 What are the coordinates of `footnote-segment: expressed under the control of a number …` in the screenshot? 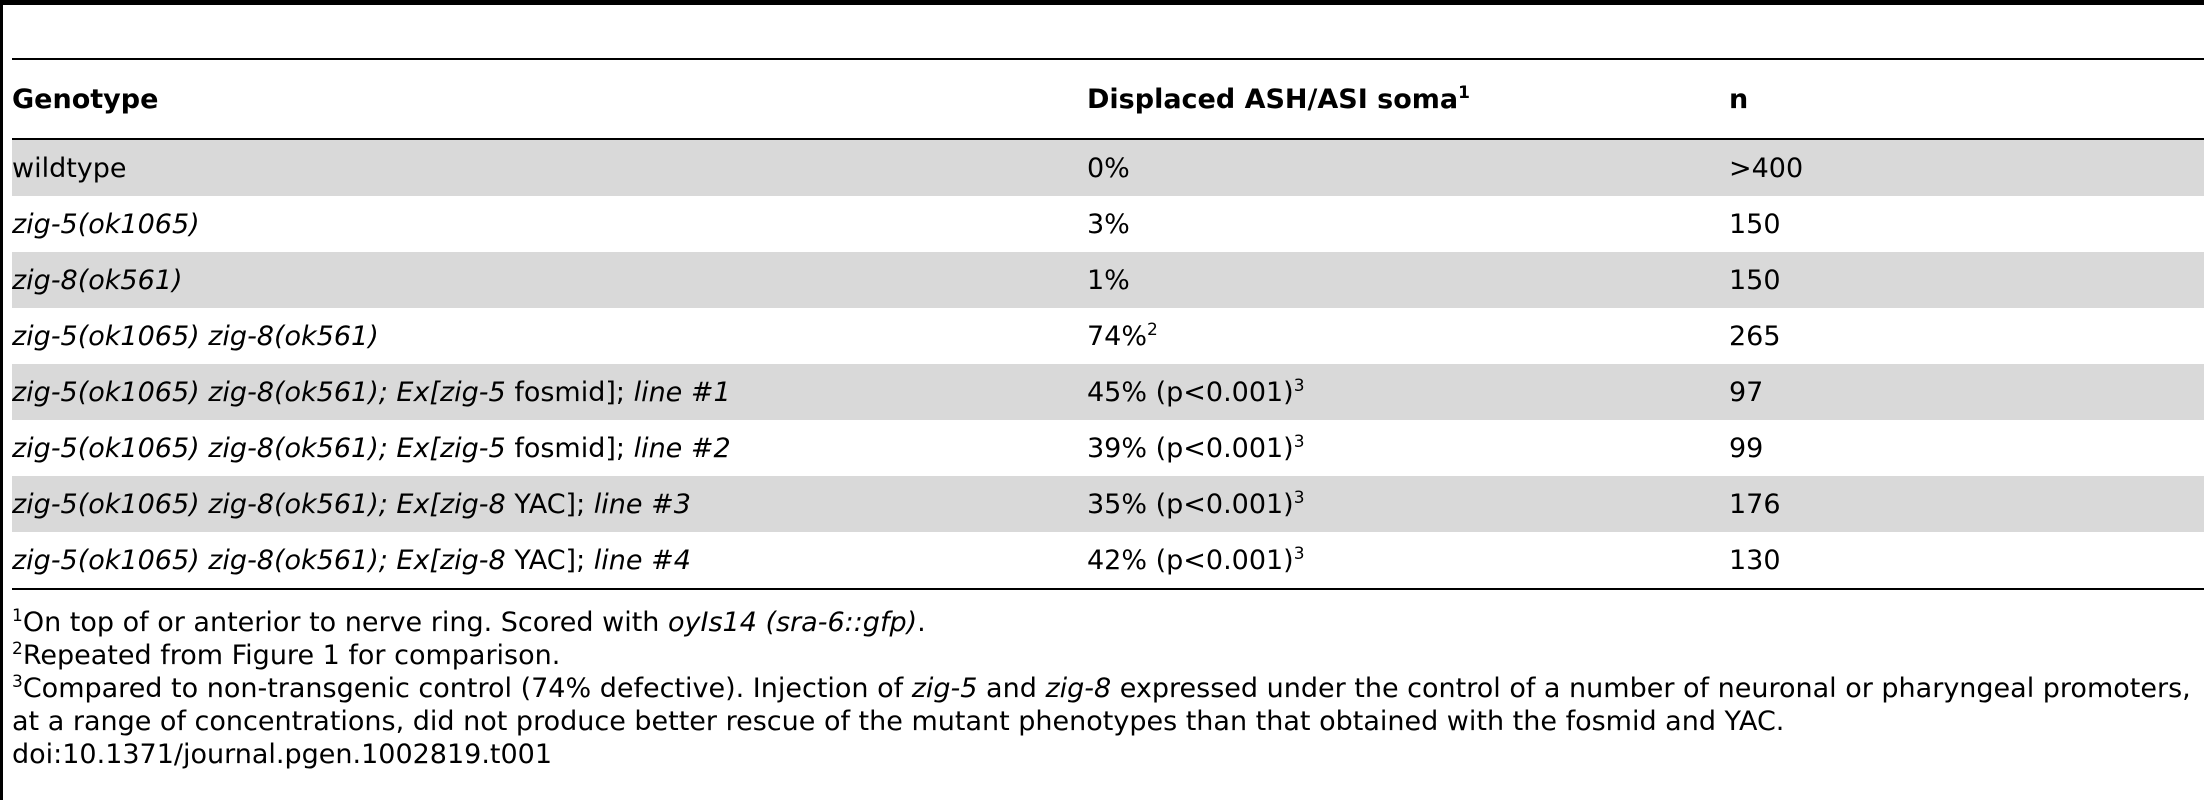 It's located at (1101, 705).